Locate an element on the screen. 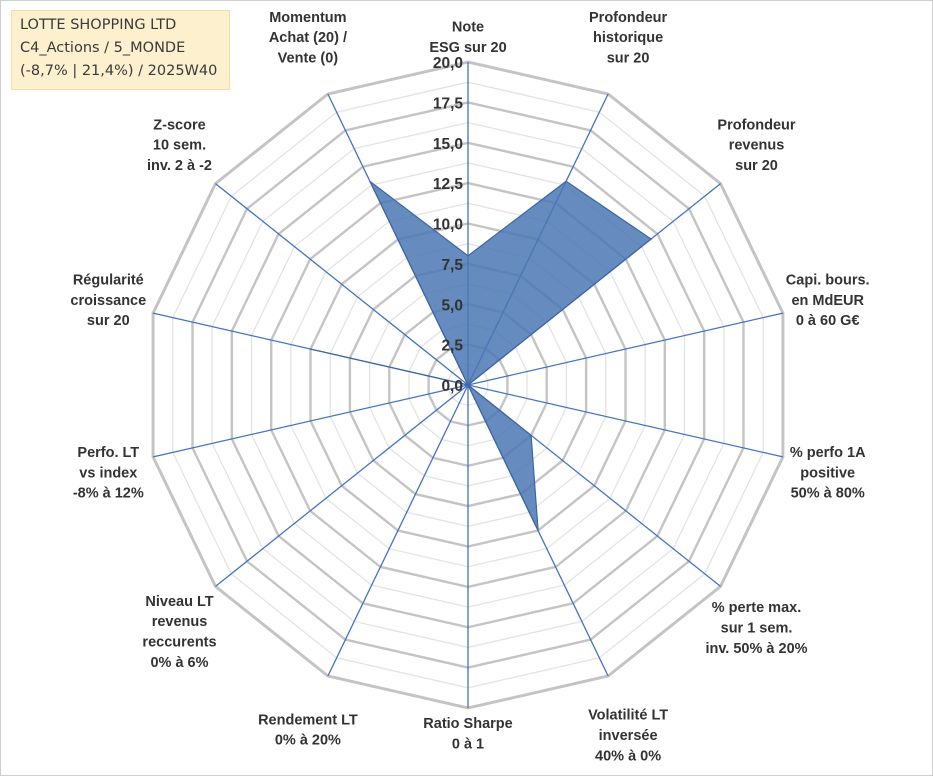  tick-labels: 0,0 2,5 5,0 7,5 10,0 12,5 15,0 17,5 20,0 is located at coordinates (448, 225).